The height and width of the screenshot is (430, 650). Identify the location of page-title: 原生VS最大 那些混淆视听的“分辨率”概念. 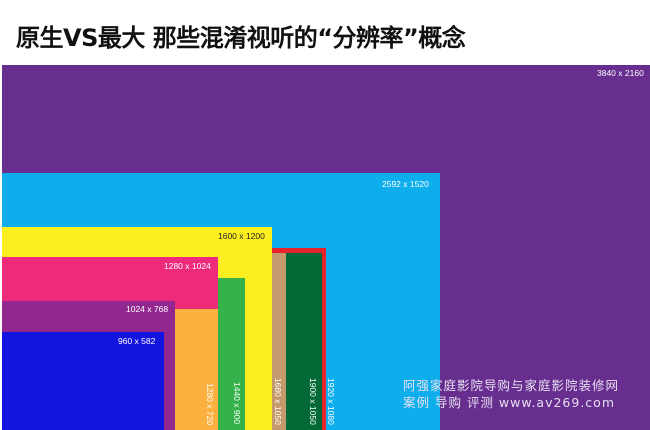
(241, 38).